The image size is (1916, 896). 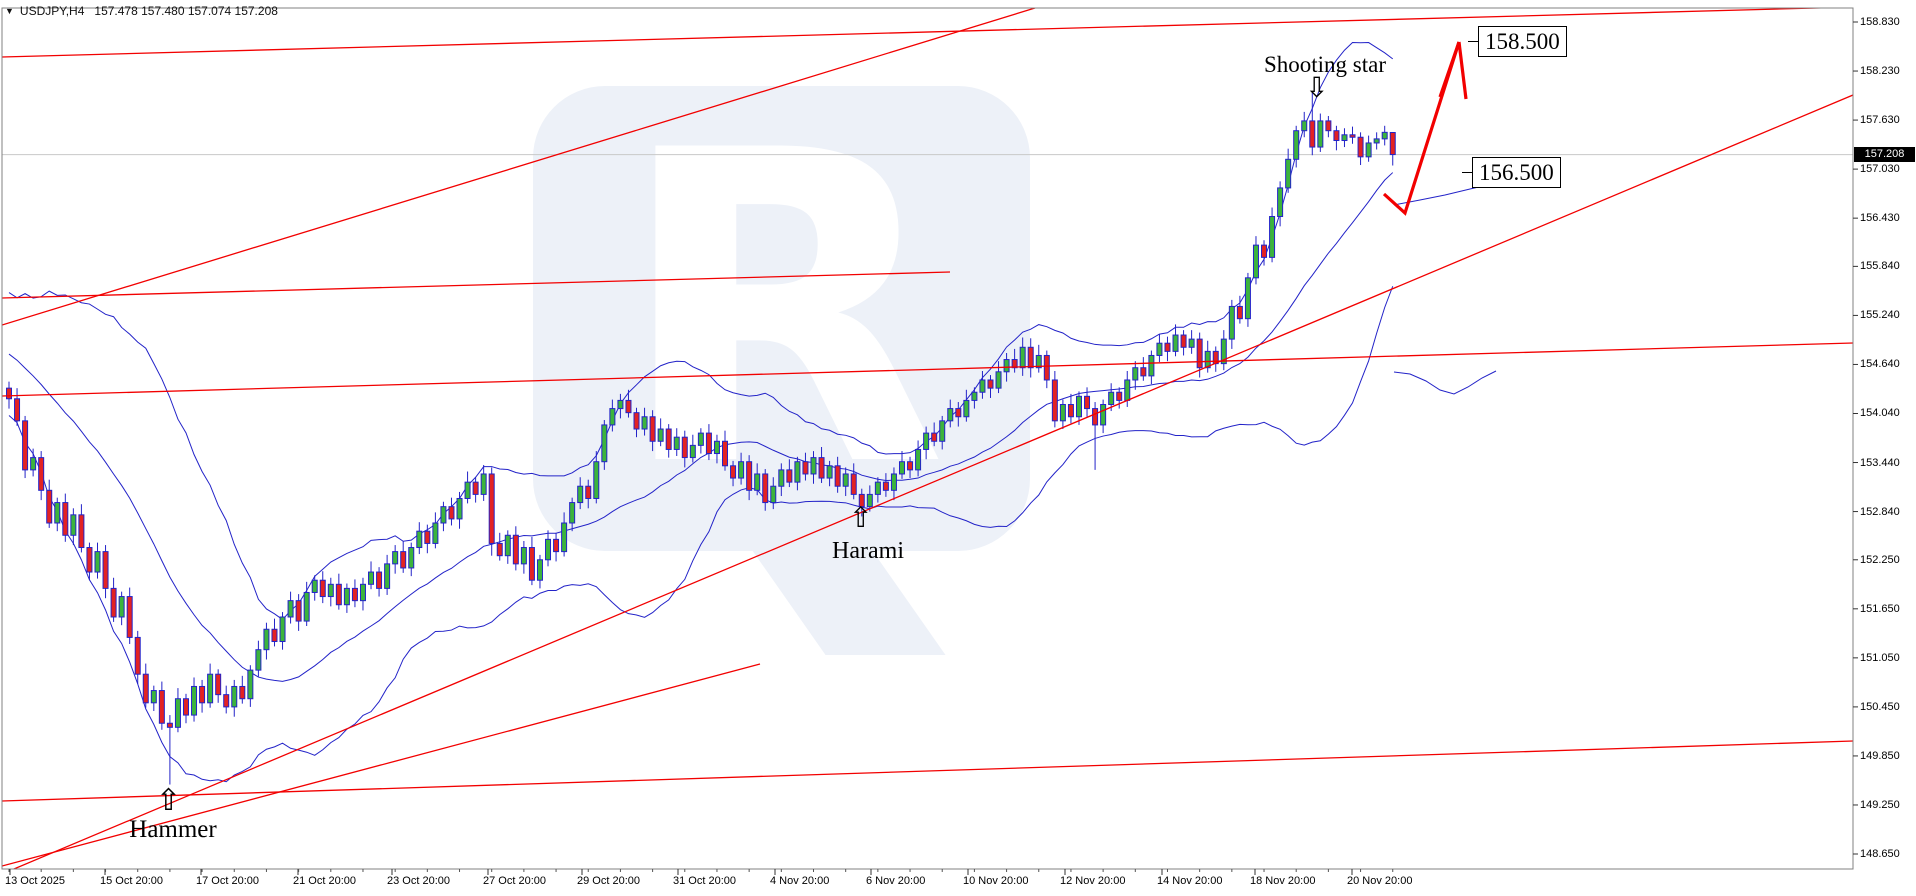 What do you see at coordinates (52, 11) in the screenshot?
I see `symbol-timeframe-label: USDJPY,H4` at bounding box center [52, 11].